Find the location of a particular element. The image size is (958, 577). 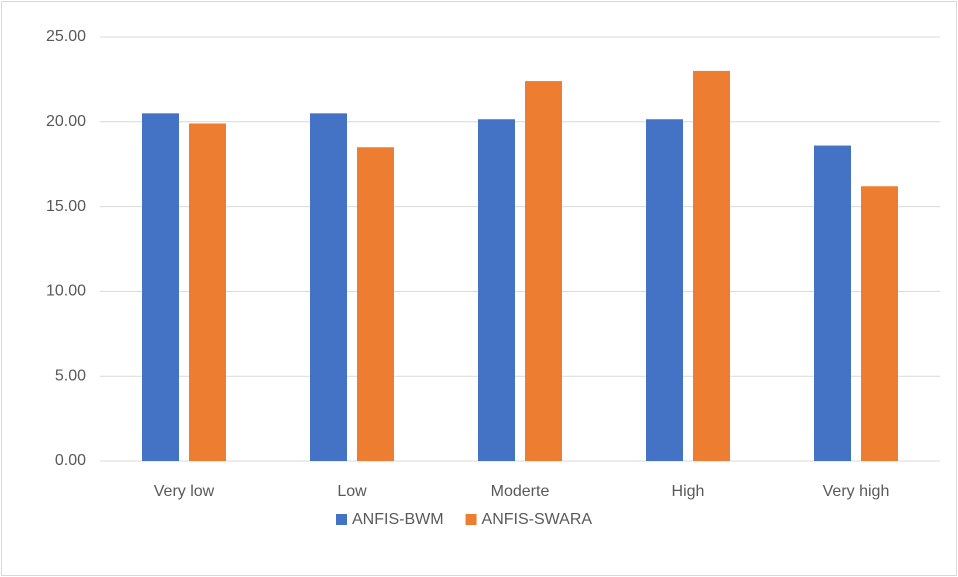

y-tick-label: 10.00 is located at coordinates (66, 291).